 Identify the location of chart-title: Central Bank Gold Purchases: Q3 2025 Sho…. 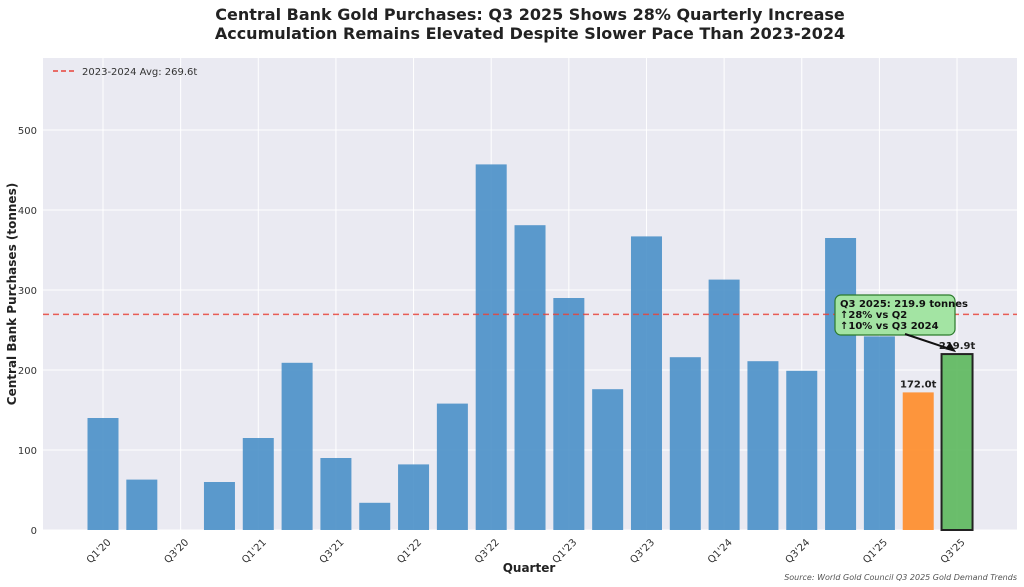
(530, 14).